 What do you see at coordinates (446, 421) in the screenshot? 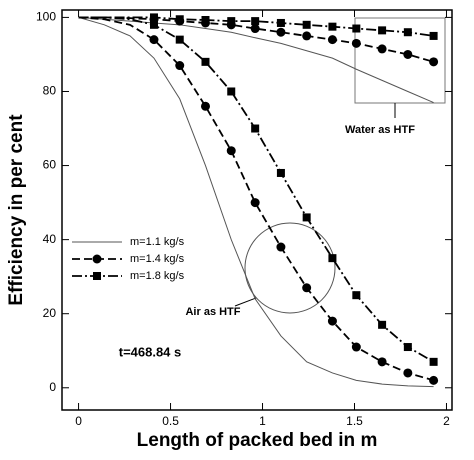
I see `x-tick-label: 2` at bounding box center [446, 421].